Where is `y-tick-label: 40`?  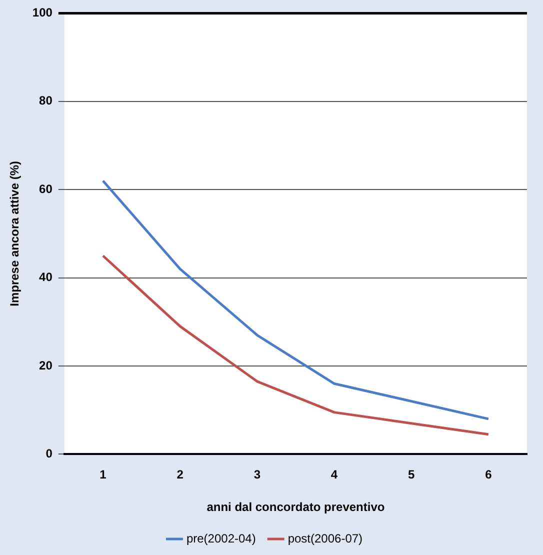
y-tick-label: 40 is located at coordinates (46, 277).